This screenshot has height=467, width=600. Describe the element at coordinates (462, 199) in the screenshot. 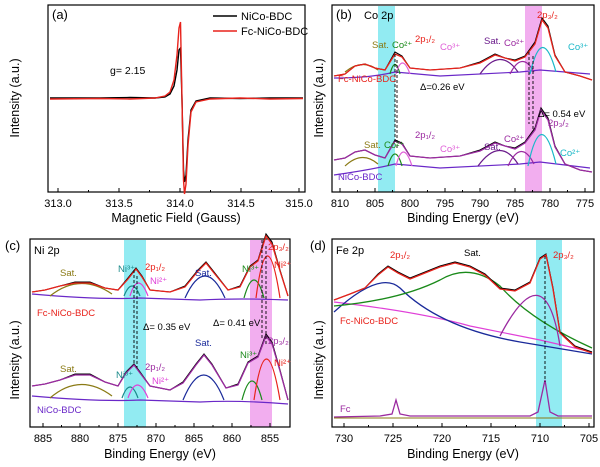

I see `panel-b-xticks: 810 805 800 795 790 785 780 775` at that location.